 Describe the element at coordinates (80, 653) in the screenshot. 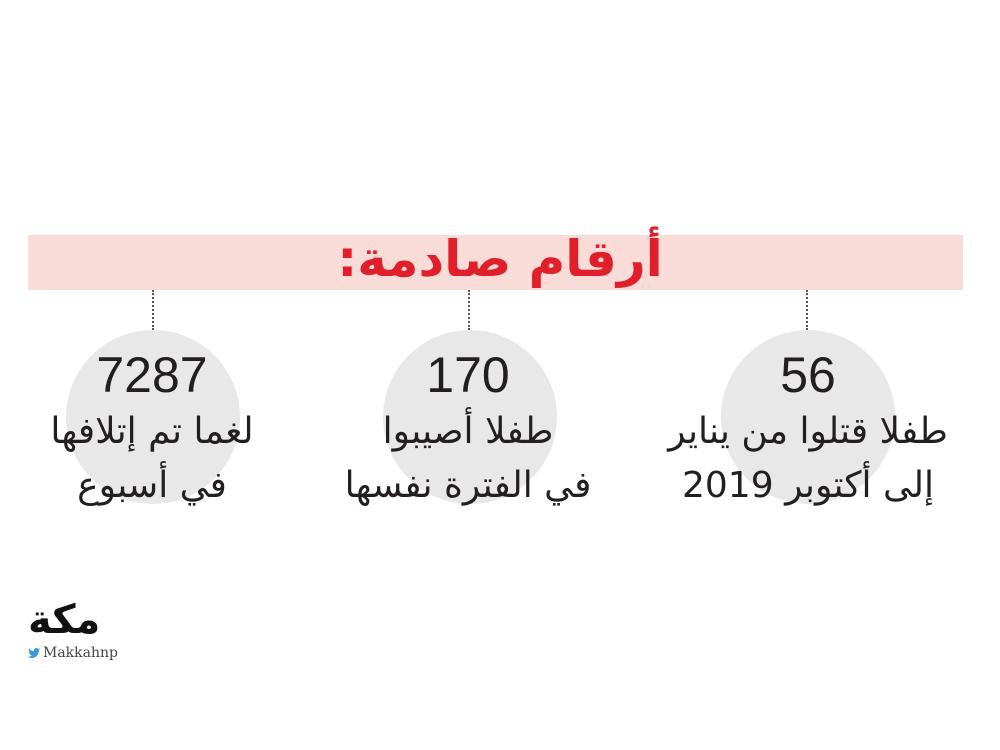

I see `logo-handle-text: Makkahnp` at that location.